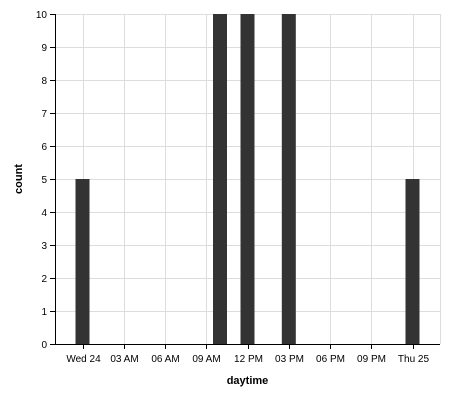  Describe the element at coordinates (44, 147) in the screenshot. I see `y-tick-label: 6` at that location.